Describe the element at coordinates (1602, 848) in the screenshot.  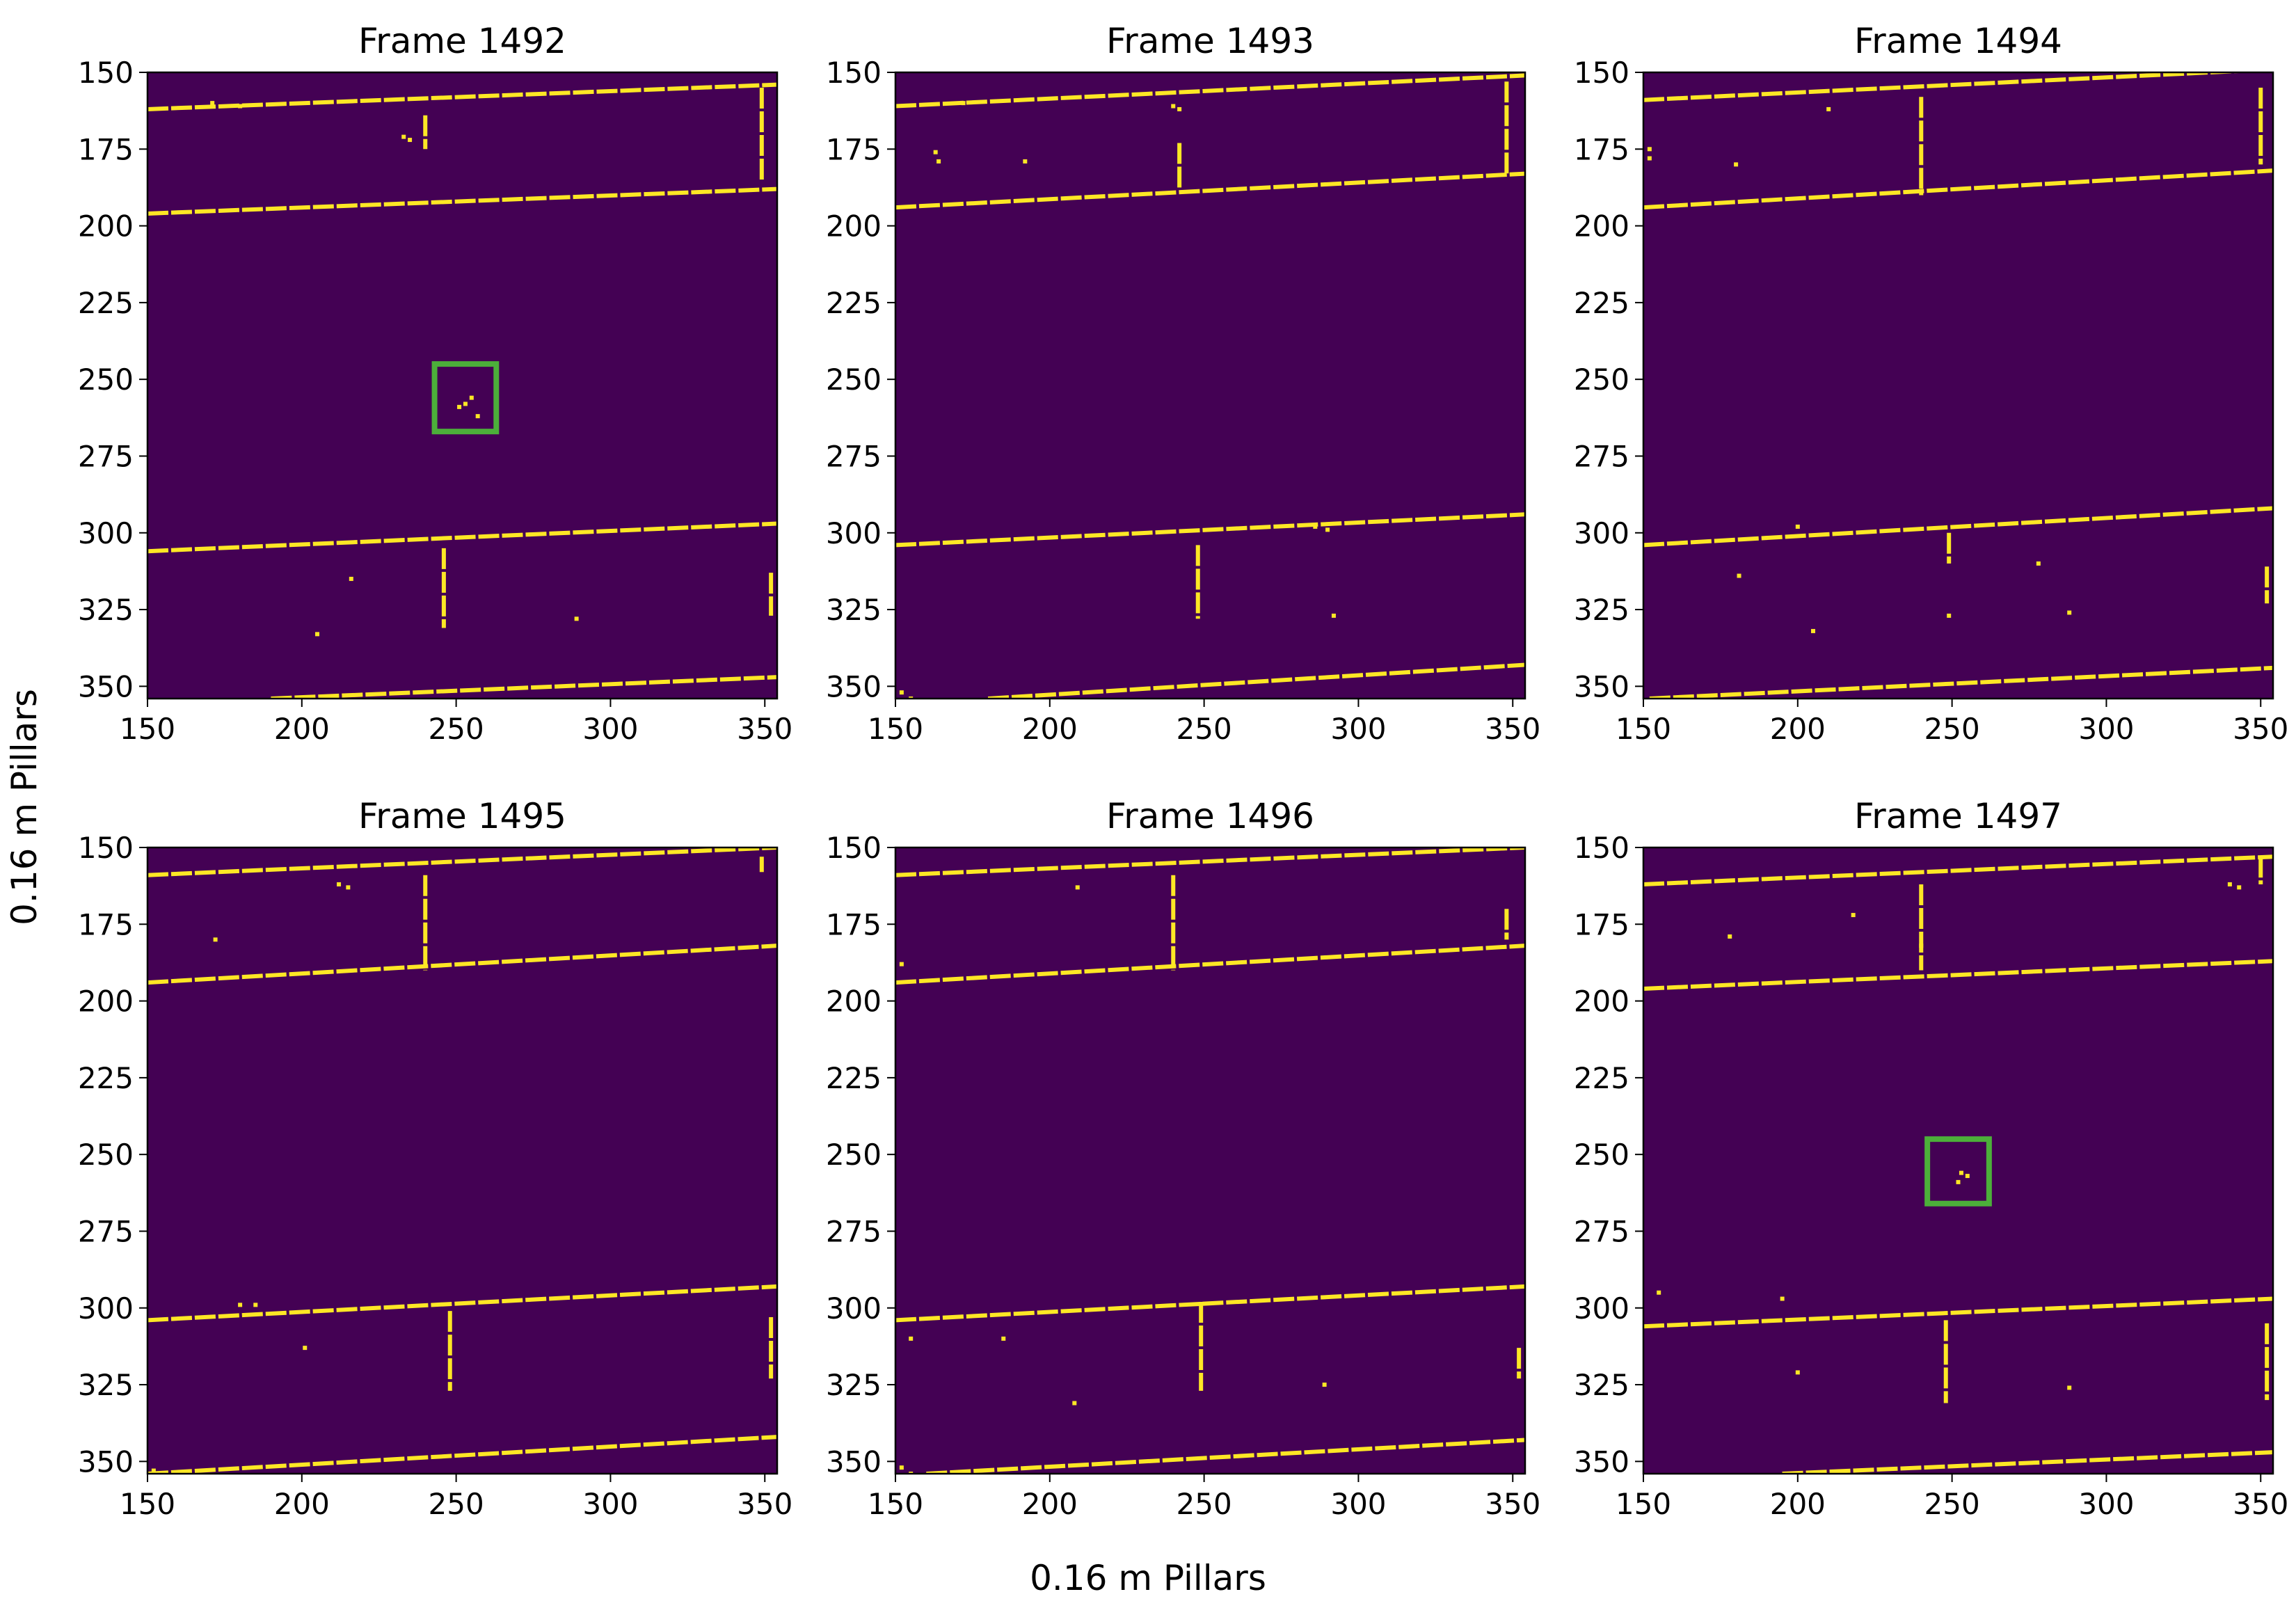
I see `y-tick-label: 150` at that location.